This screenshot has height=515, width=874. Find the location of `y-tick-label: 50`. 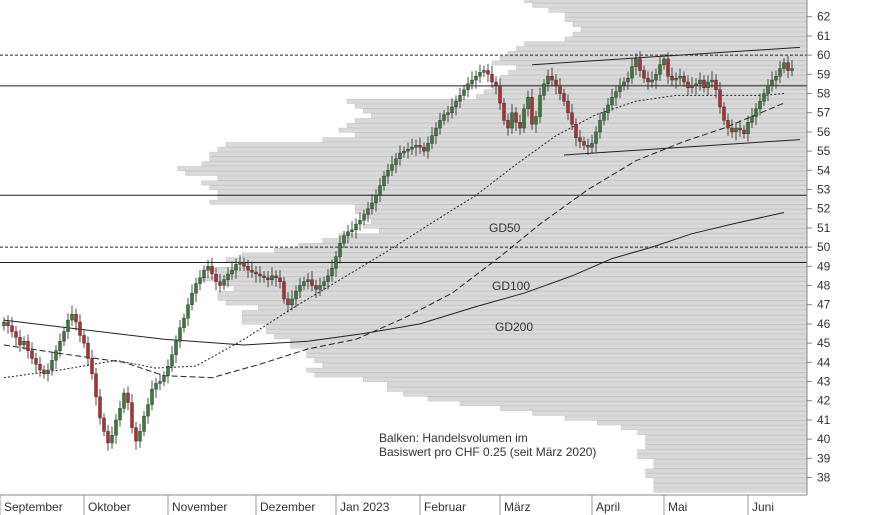

y-tick-label: 50 is located at coordinates (824, 247).